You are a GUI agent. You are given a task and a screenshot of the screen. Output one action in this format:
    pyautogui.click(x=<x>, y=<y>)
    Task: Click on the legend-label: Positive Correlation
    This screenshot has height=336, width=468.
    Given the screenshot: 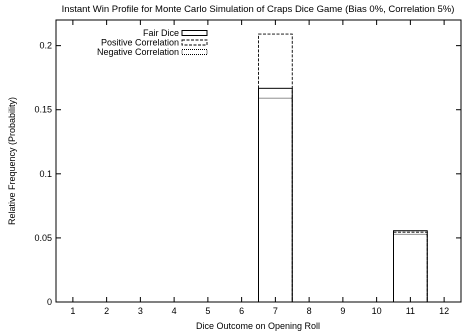 What is the action you would take?
    pyautogui.click(x=140, y=43)
    